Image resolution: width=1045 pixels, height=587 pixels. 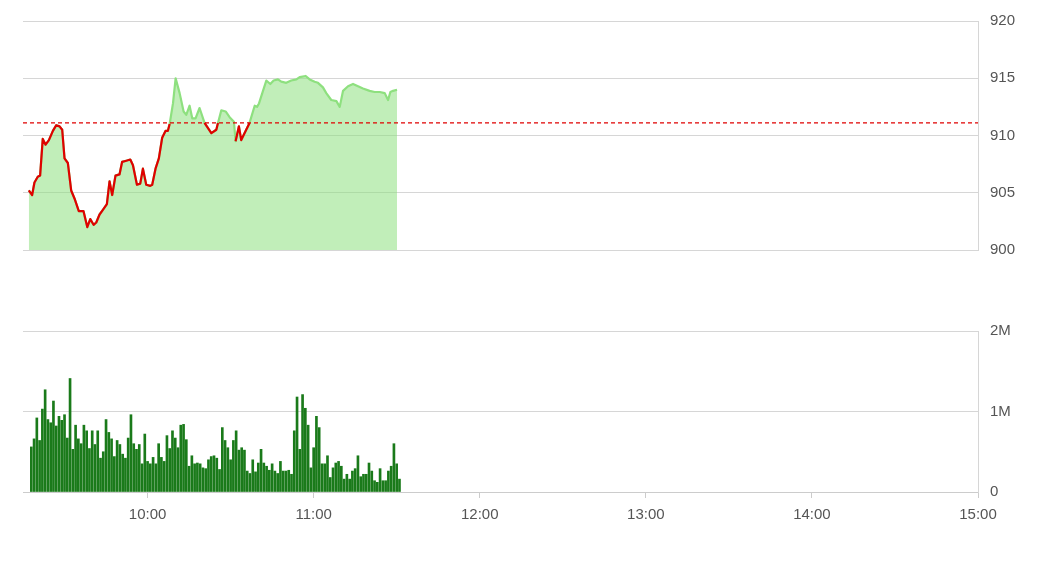 What do you see at coordinates (1003, 20) in the screenshot?
I see `y-tick-label: 920` at bounding box center [1003, 20].